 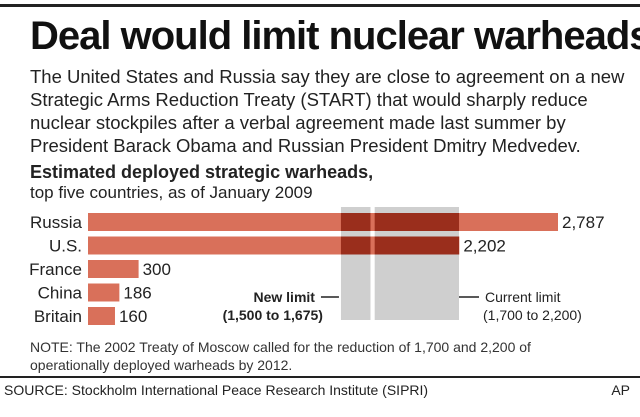 I want to click on credit-text: AP, so click(x=620, y=390).